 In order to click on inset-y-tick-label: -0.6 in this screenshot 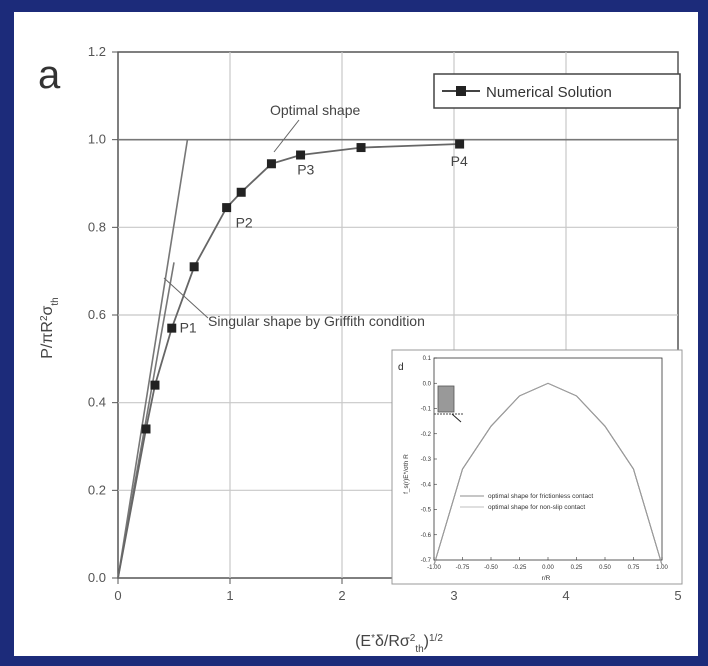, I will do `click(426, 536)`.